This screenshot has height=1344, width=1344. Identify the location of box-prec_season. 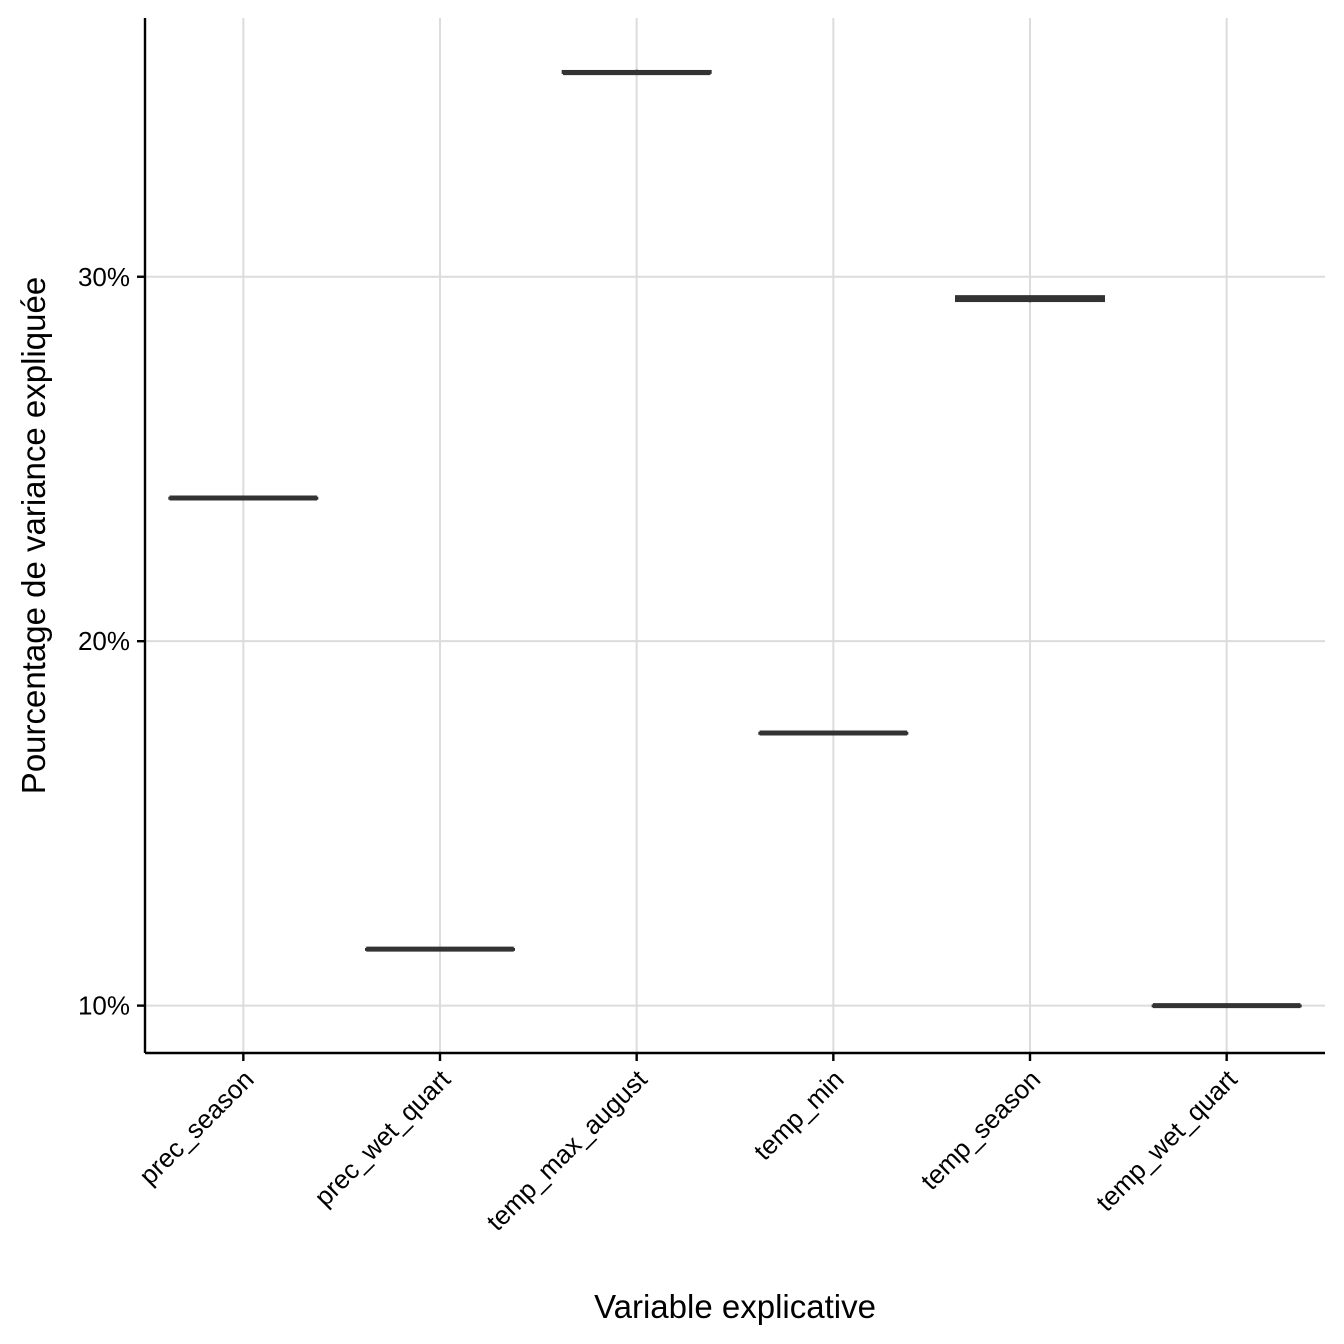
(243, 498).